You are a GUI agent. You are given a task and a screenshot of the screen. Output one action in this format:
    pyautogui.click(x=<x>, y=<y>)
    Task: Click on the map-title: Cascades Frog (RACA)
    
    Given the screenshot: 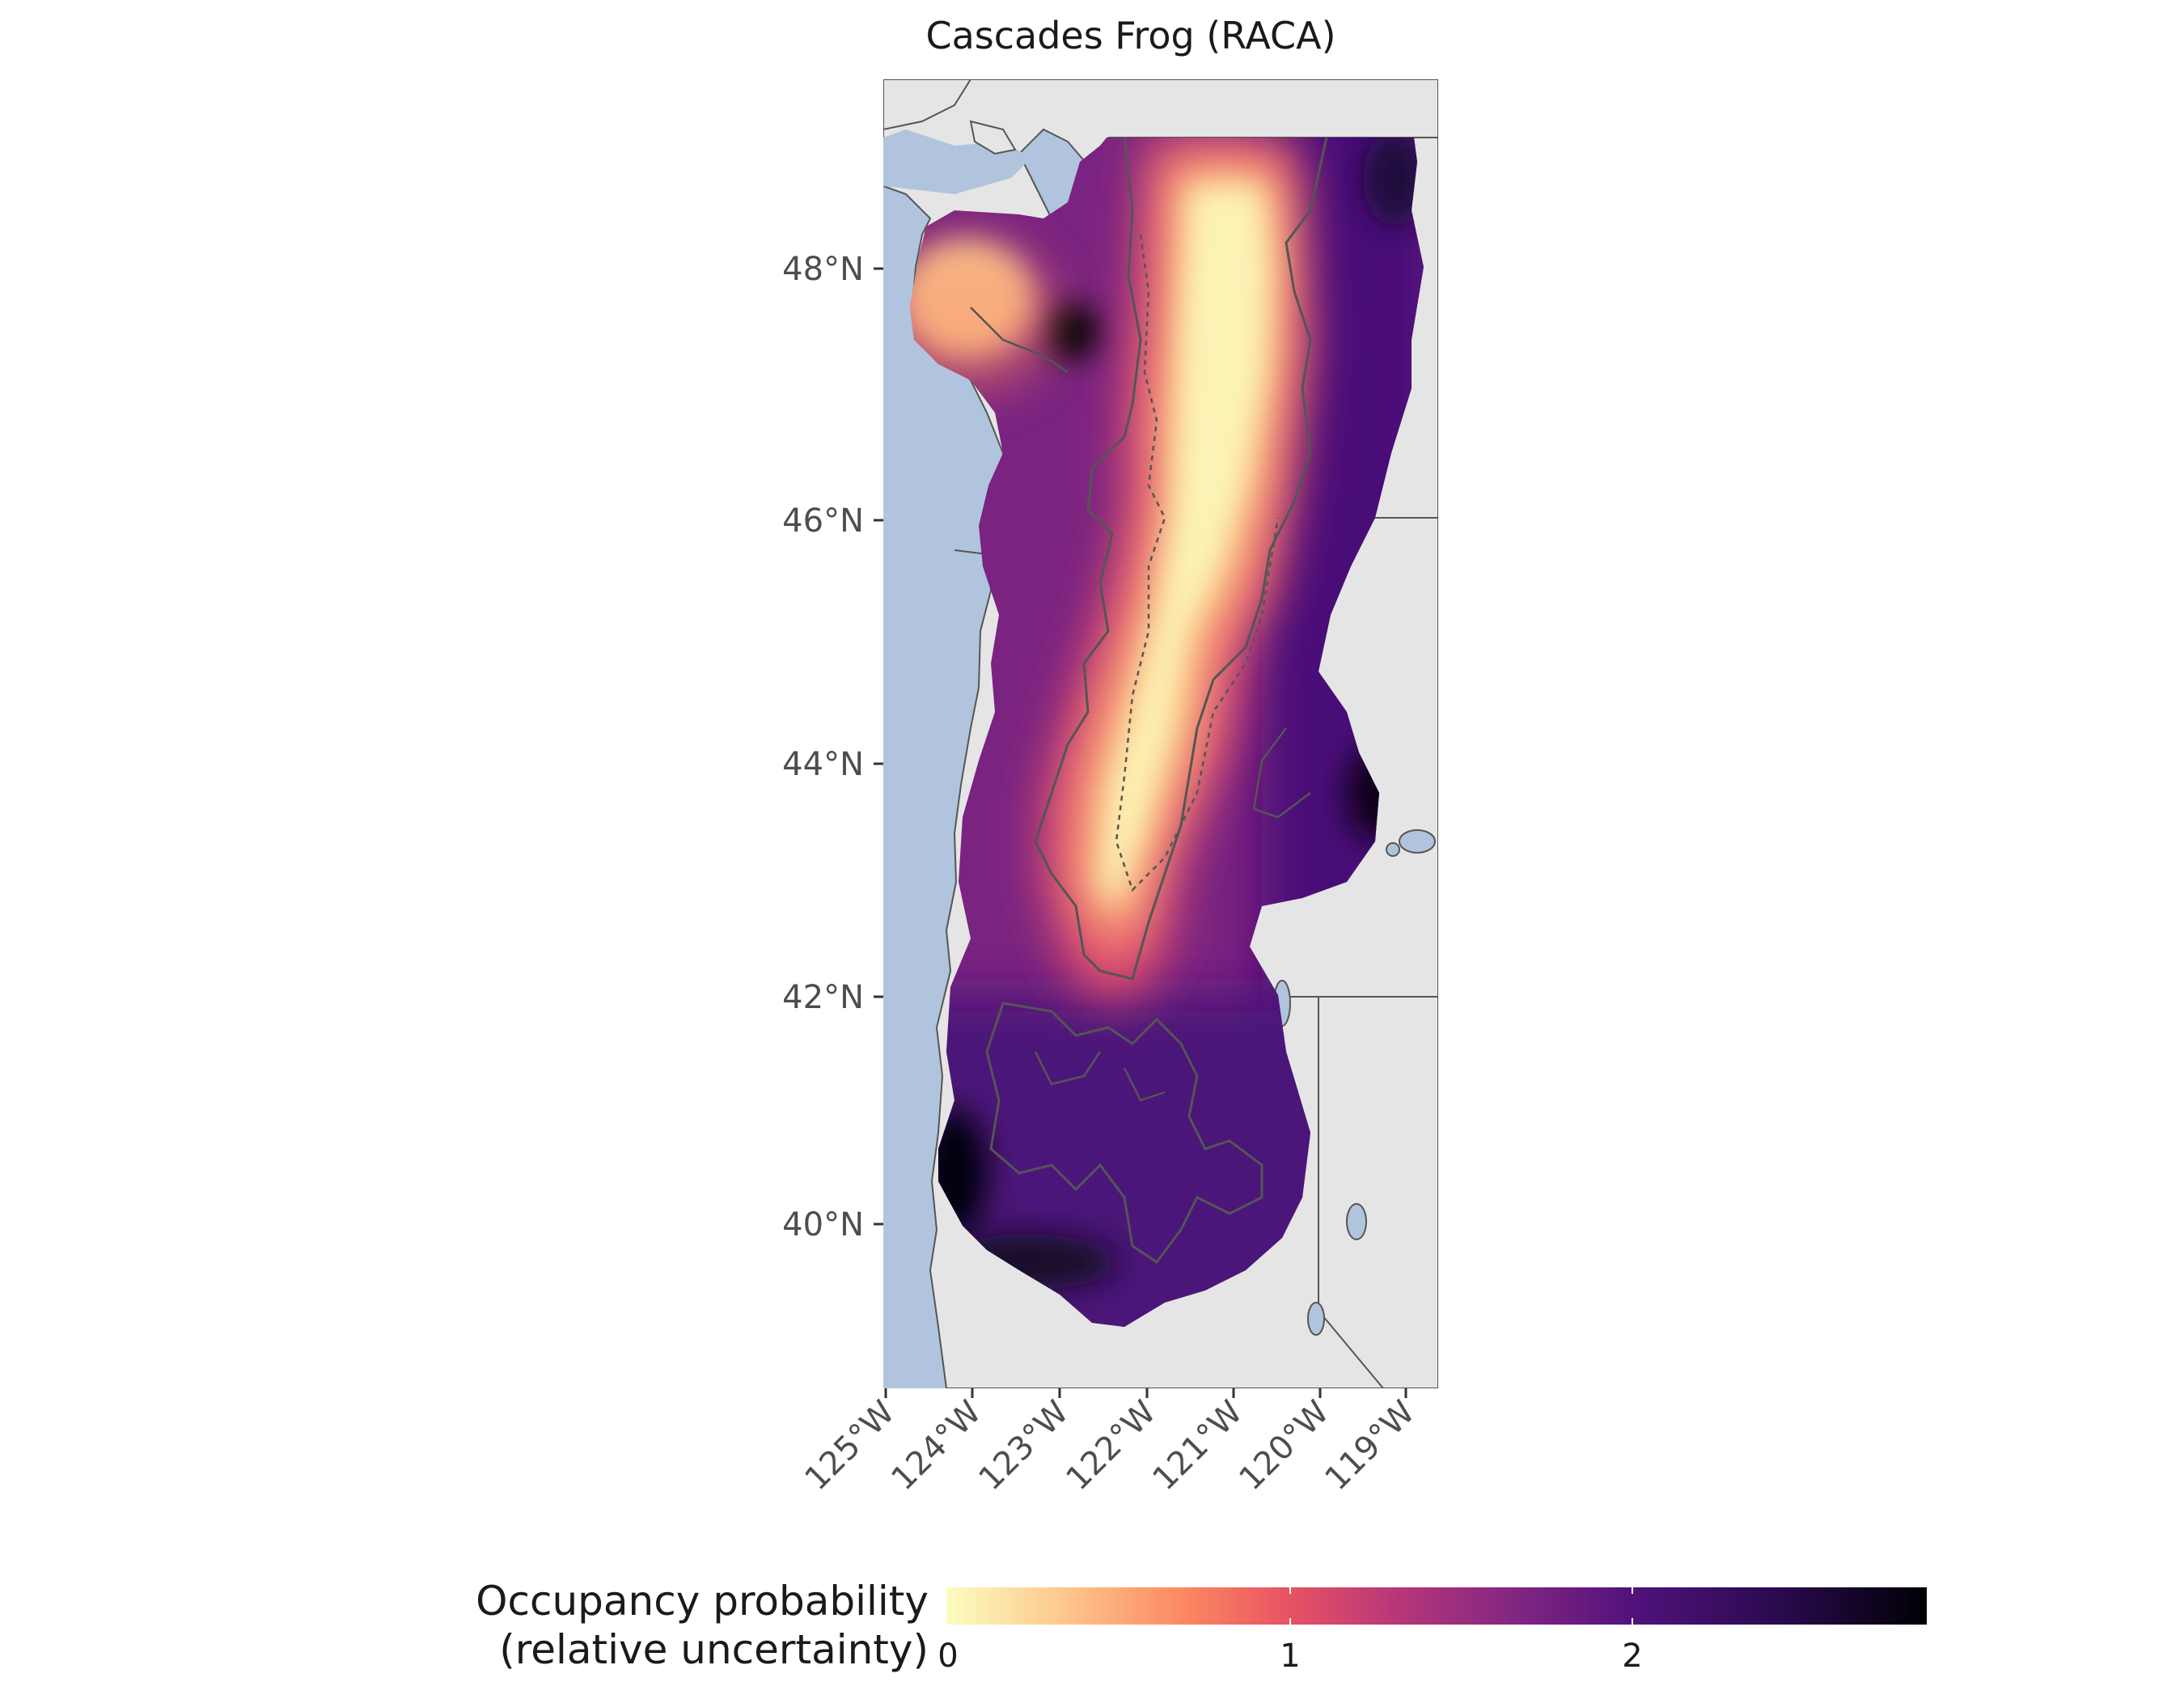 What is the action you would take?
    pyautogui.click(x=1130, y=35)
    